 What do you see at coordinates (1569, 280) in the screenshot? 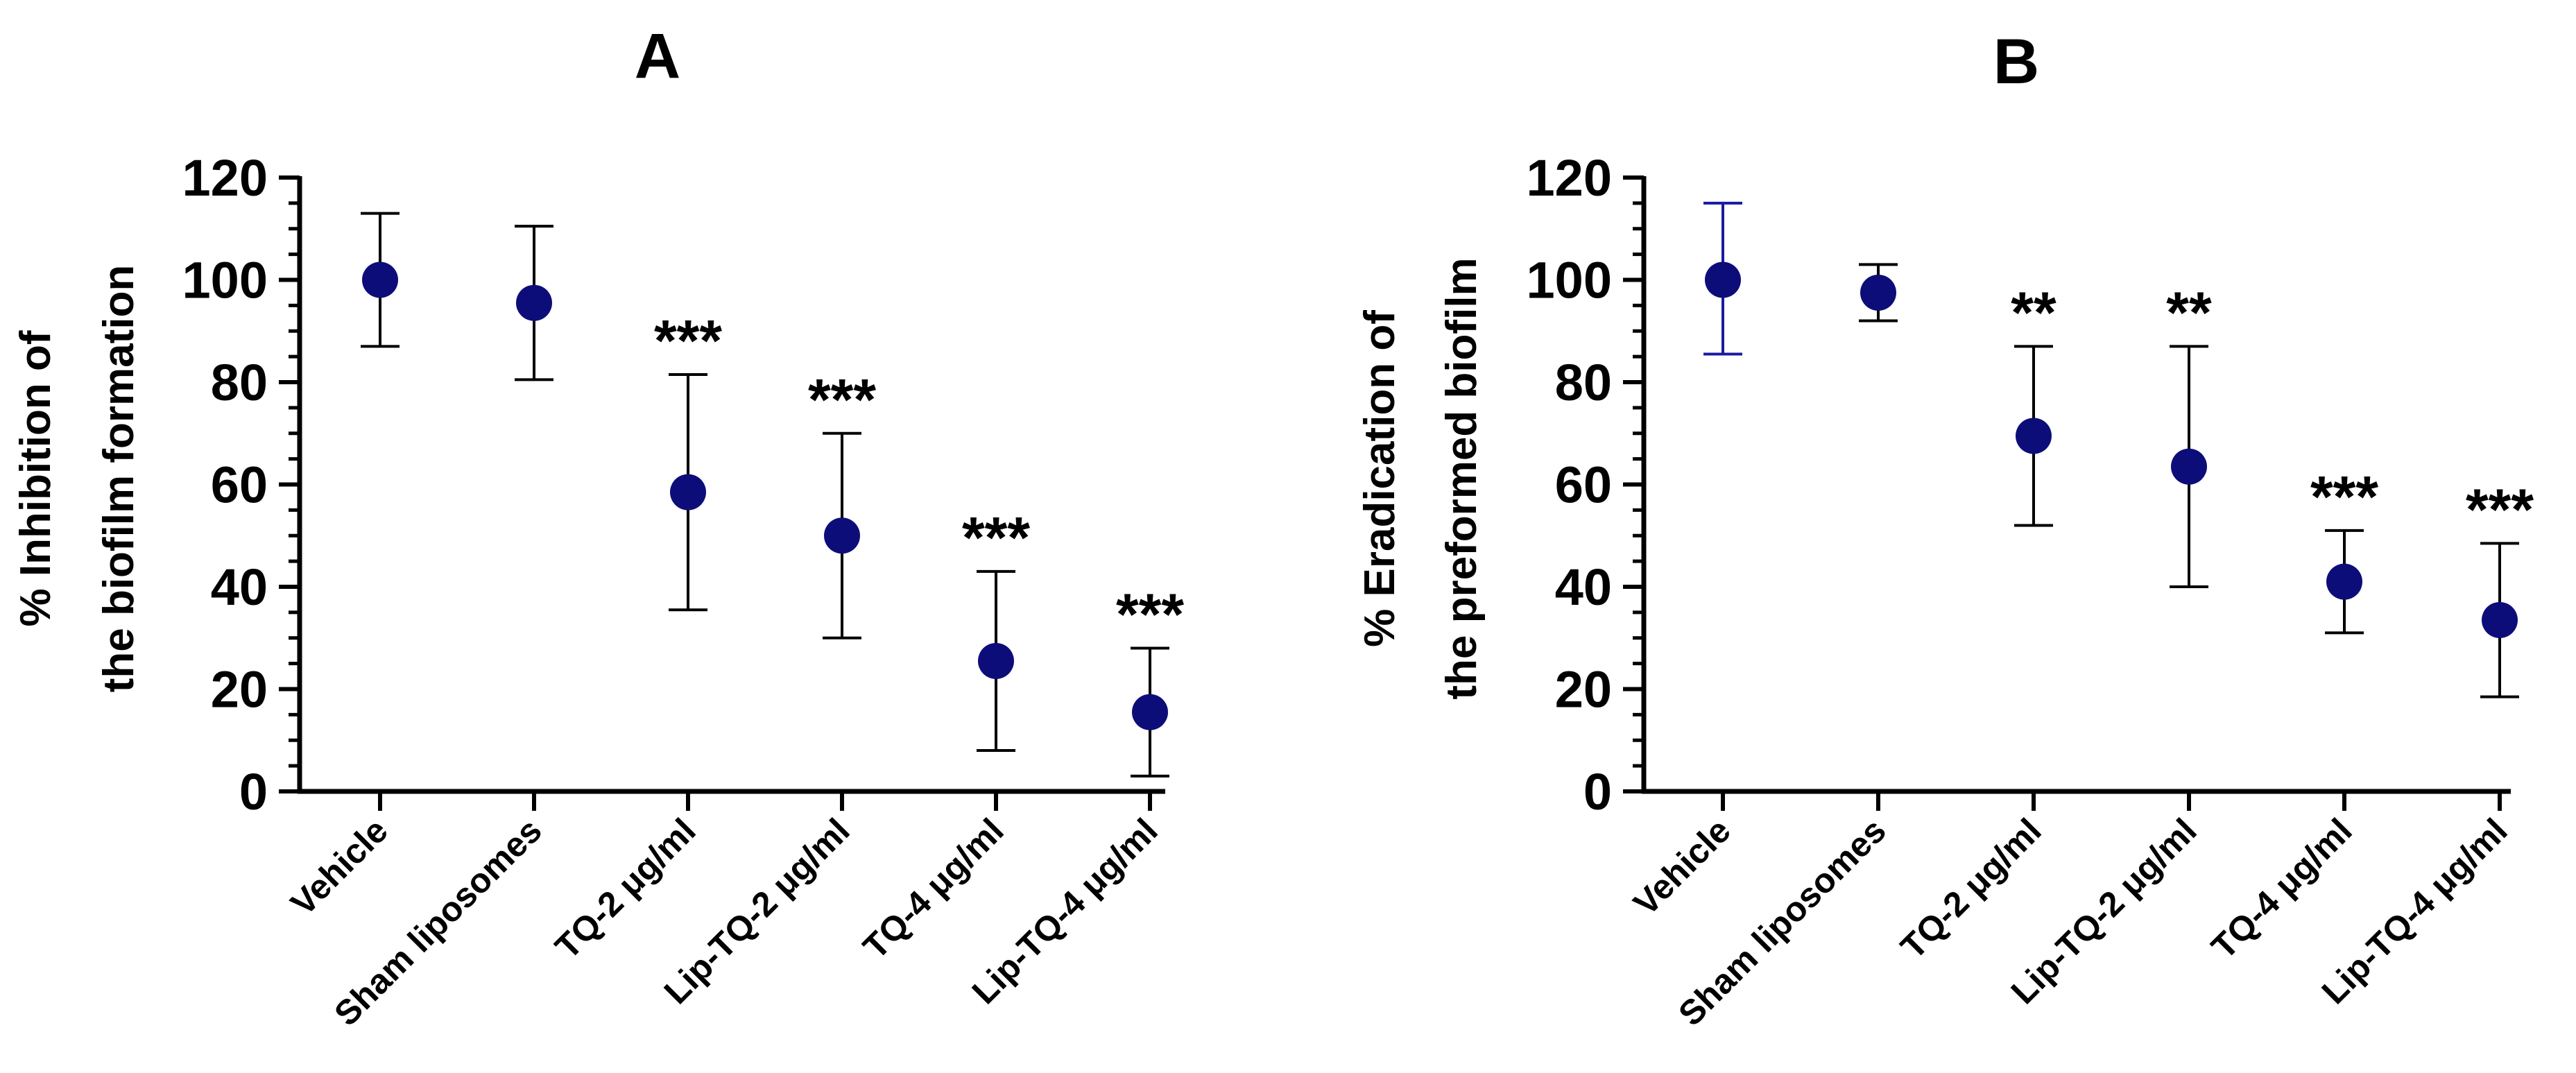
I see `y-tick-label-b: 100` at bounding box center [1569, 280].